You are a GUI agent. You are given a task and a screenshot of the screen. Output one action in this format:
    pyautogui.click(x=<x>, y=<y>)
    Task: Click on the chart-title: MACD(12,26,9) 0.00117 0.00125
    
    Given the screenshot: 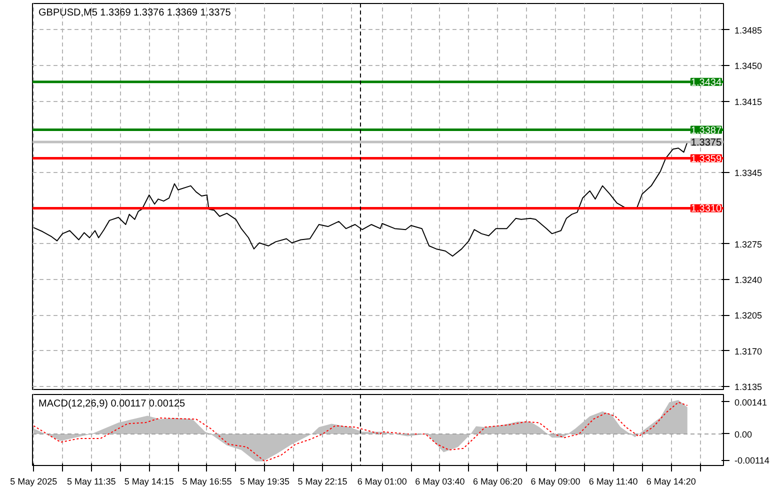 What is the action you would take?
    pyautogui.click(x=112, y=404)
    